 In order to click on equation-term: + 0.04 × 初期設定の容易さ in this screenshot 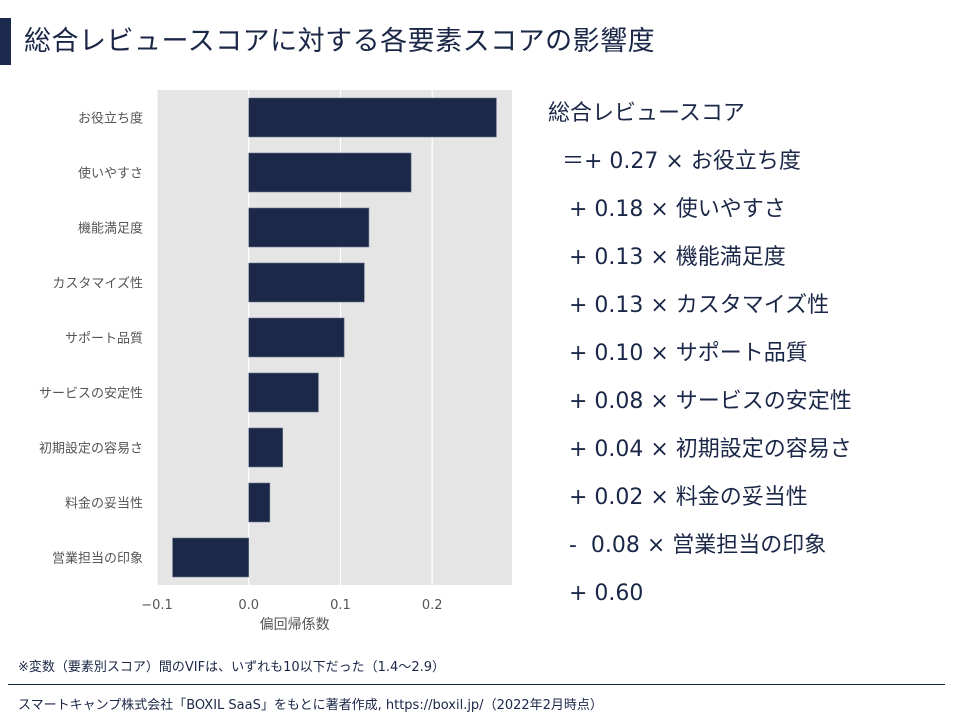, I will do `click(700, 449)`.